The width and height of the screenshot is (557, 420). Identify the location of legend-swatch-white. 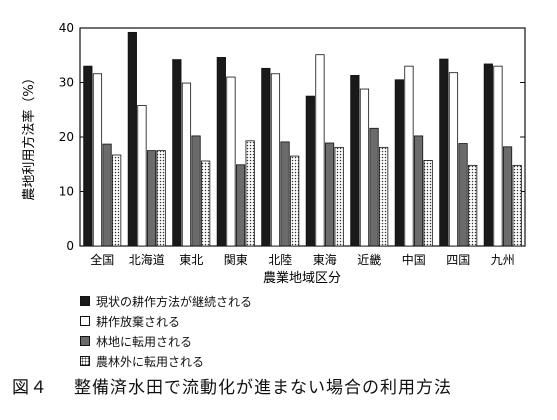
(85, 321).